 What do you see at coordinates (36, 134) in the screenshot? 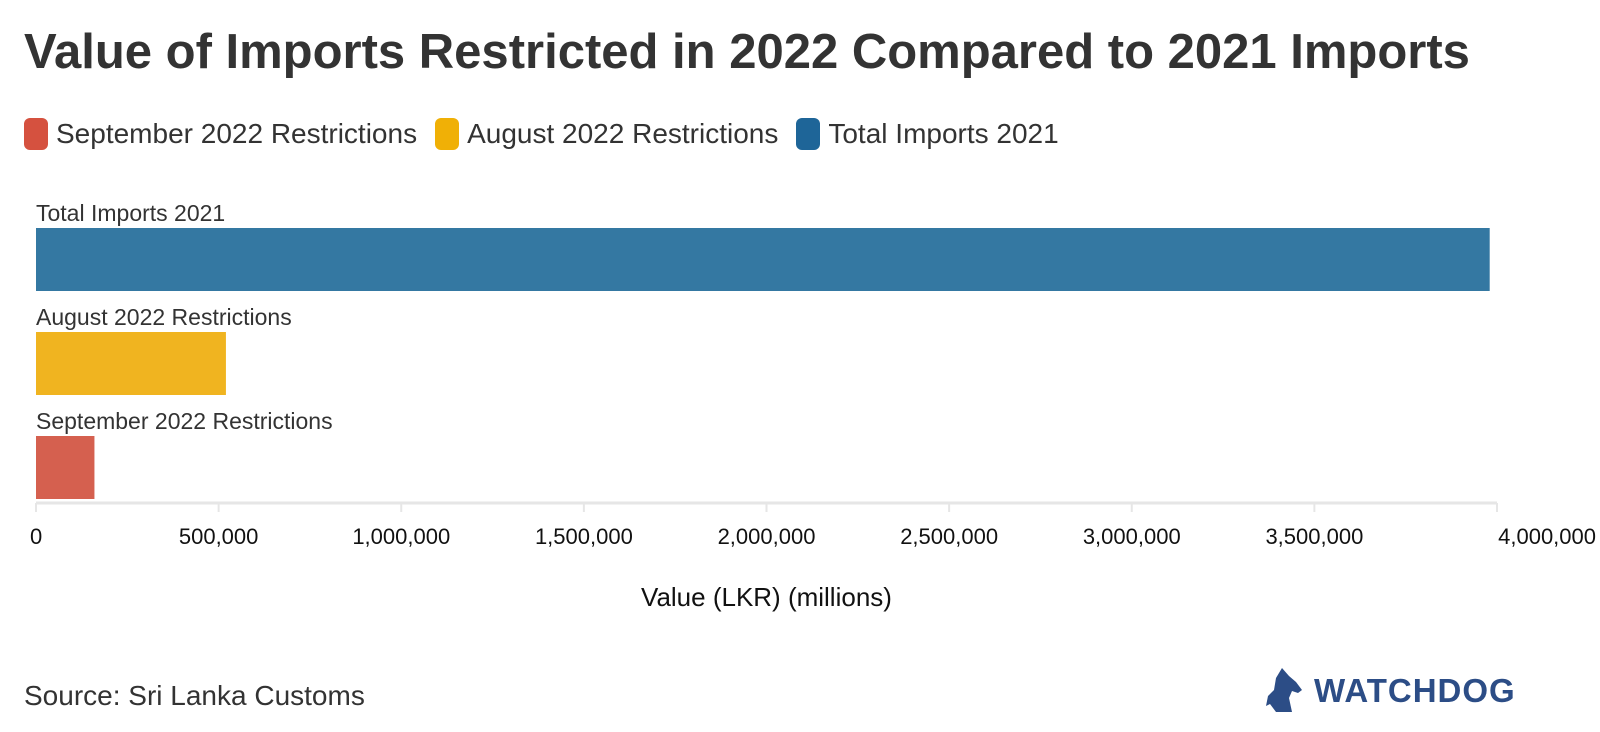
I see `legend-swatch-september` at bounding box center [36, 134].